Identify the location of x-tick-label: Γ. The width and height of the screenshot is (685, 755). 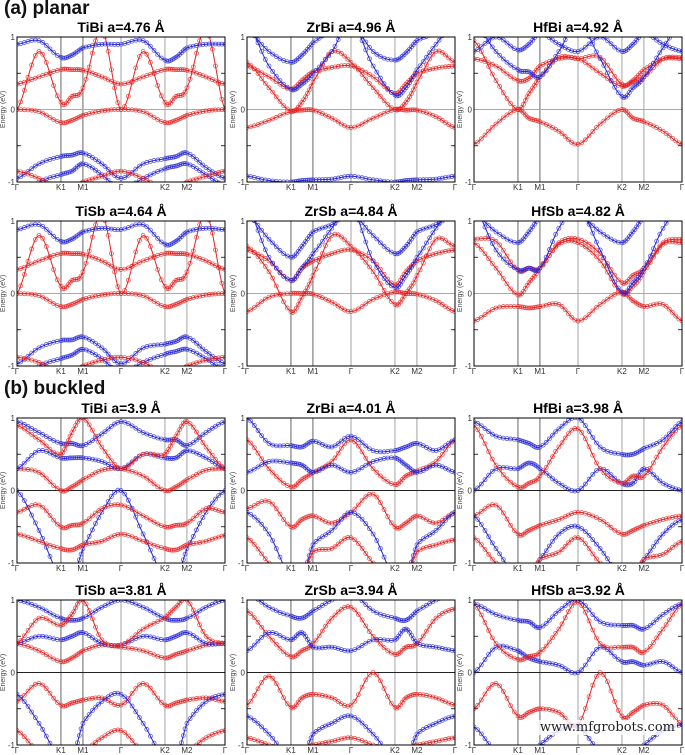
(121, 750).